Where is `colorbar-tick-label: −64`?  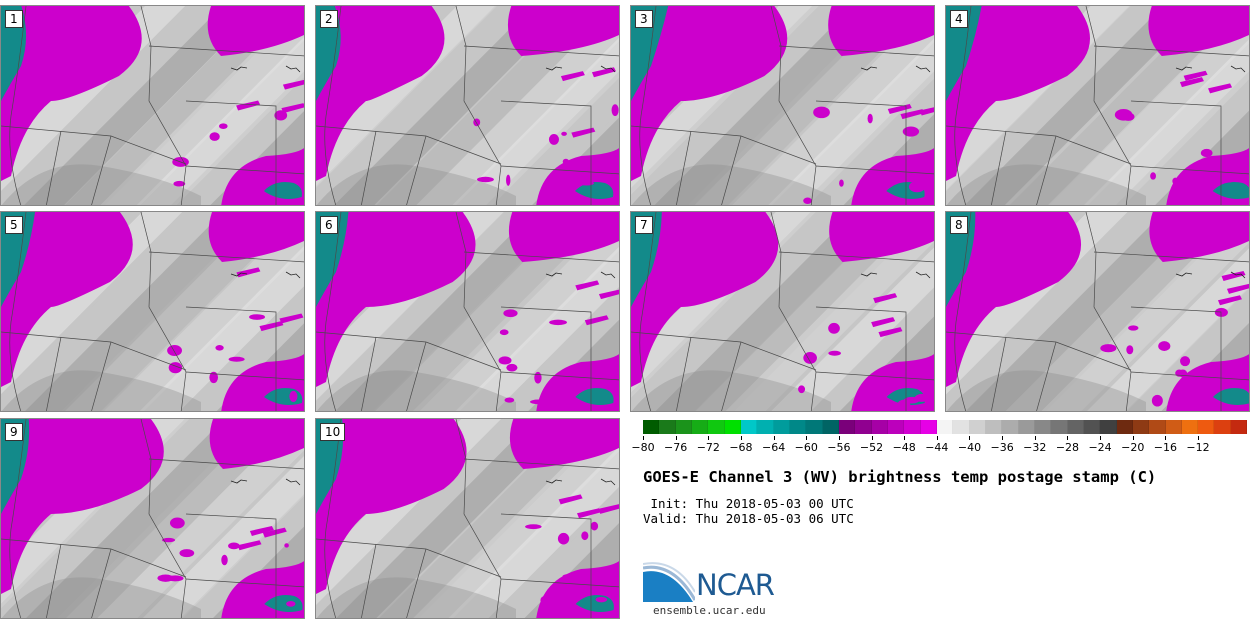 colorbar-tick-label: −64 is located at coordinates (773, 447).